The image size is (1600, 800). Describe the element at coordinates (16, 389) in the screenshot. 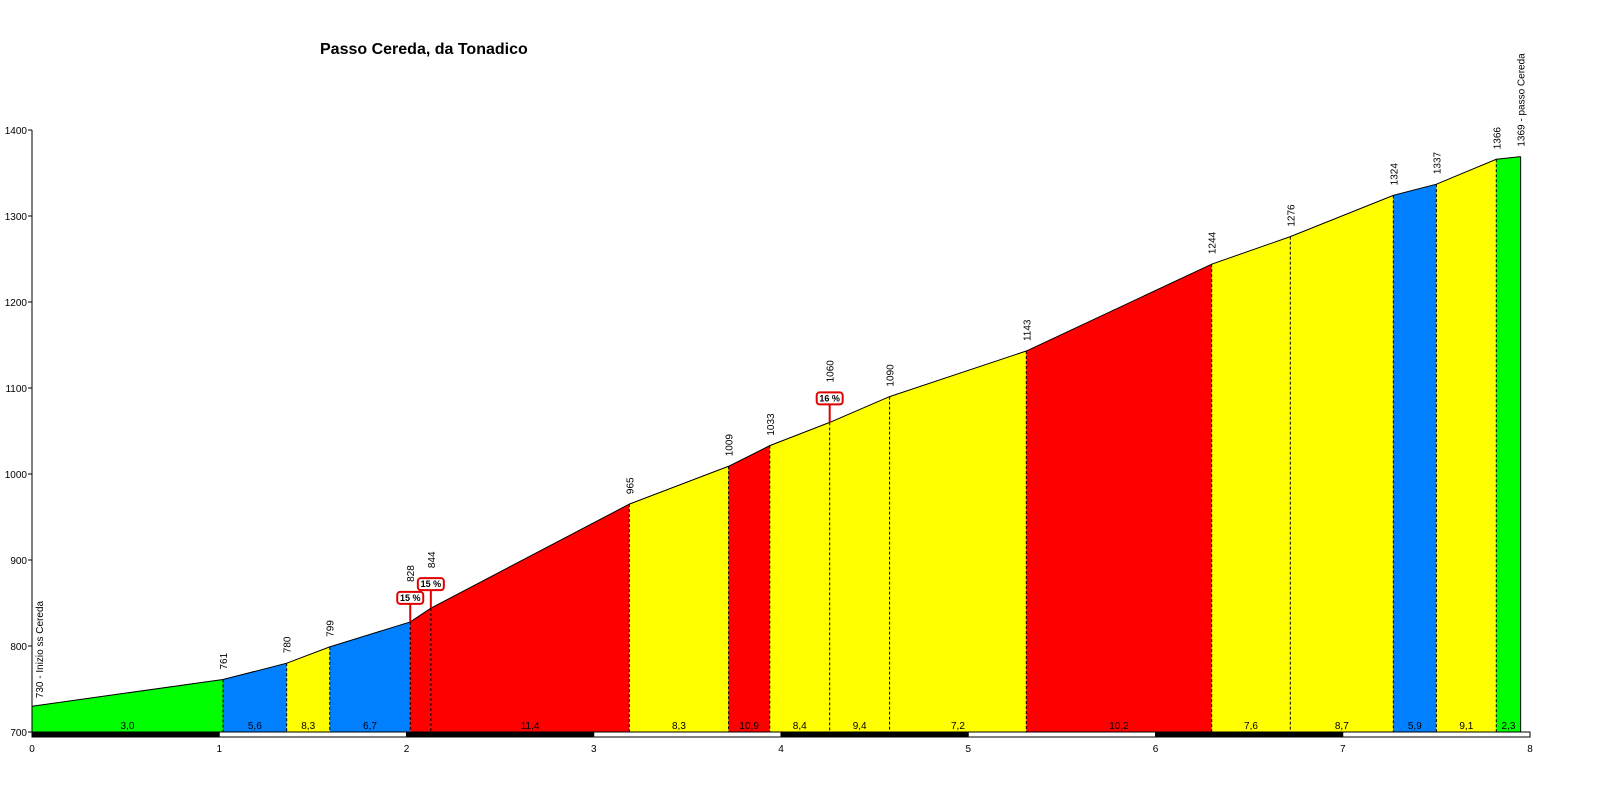

I see `y-tick-label: 1100` at that location.